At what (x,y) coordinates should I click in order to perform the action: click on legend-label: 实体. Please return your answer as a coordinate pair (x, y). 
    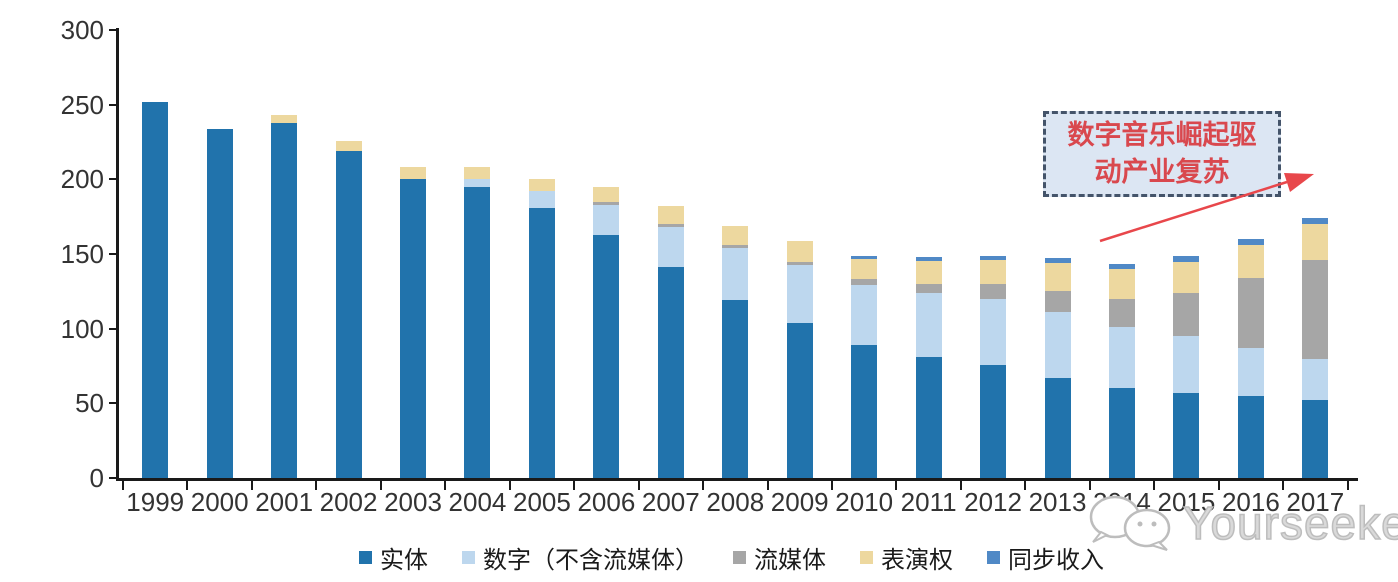
    Looking at the image, I should click on (404, 560).